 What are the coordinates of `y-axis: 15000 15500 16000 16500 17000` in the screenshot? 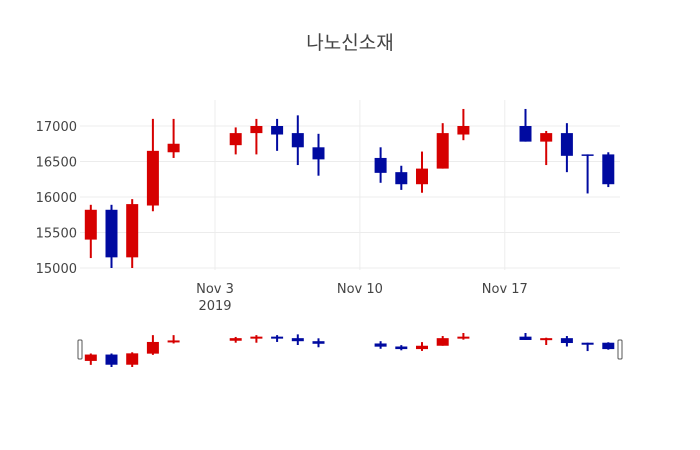 It's located at (56, 198).